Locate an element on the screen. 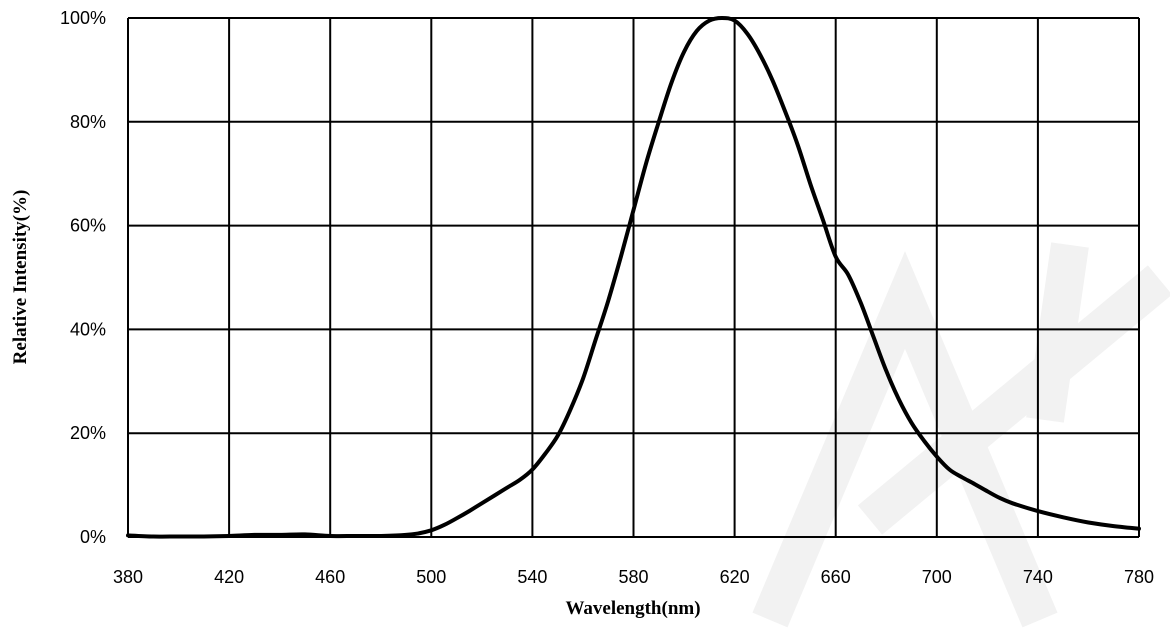  x-axis-ticks: 380 420 460 500 540 580 620 660 700 740 780 is located at coordinates (633, 577).